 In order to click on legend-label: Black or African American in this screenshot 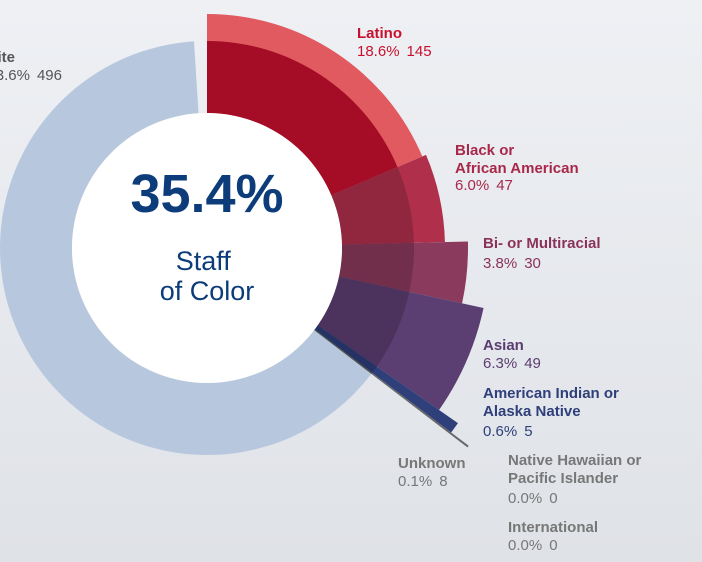, I will do `click(517, 159)`.